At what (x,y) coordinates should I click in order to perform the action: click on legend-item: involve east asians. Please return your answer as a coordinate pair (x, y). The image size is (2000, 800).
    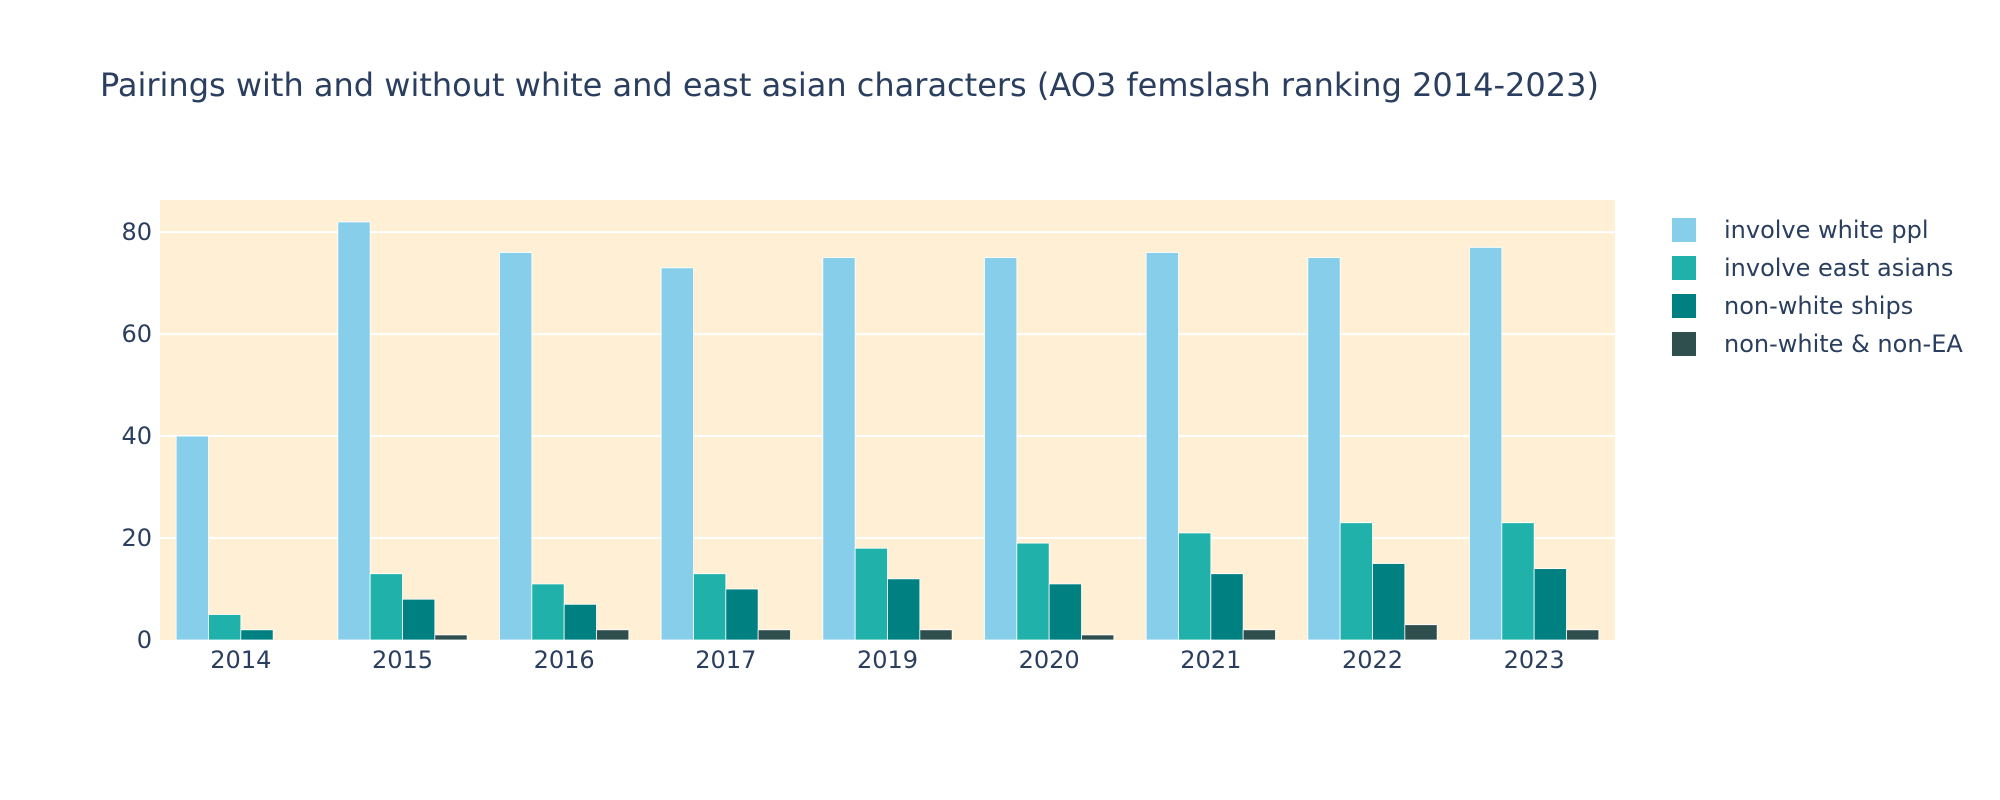
    Looking at the image, I should click on (1812, 268).